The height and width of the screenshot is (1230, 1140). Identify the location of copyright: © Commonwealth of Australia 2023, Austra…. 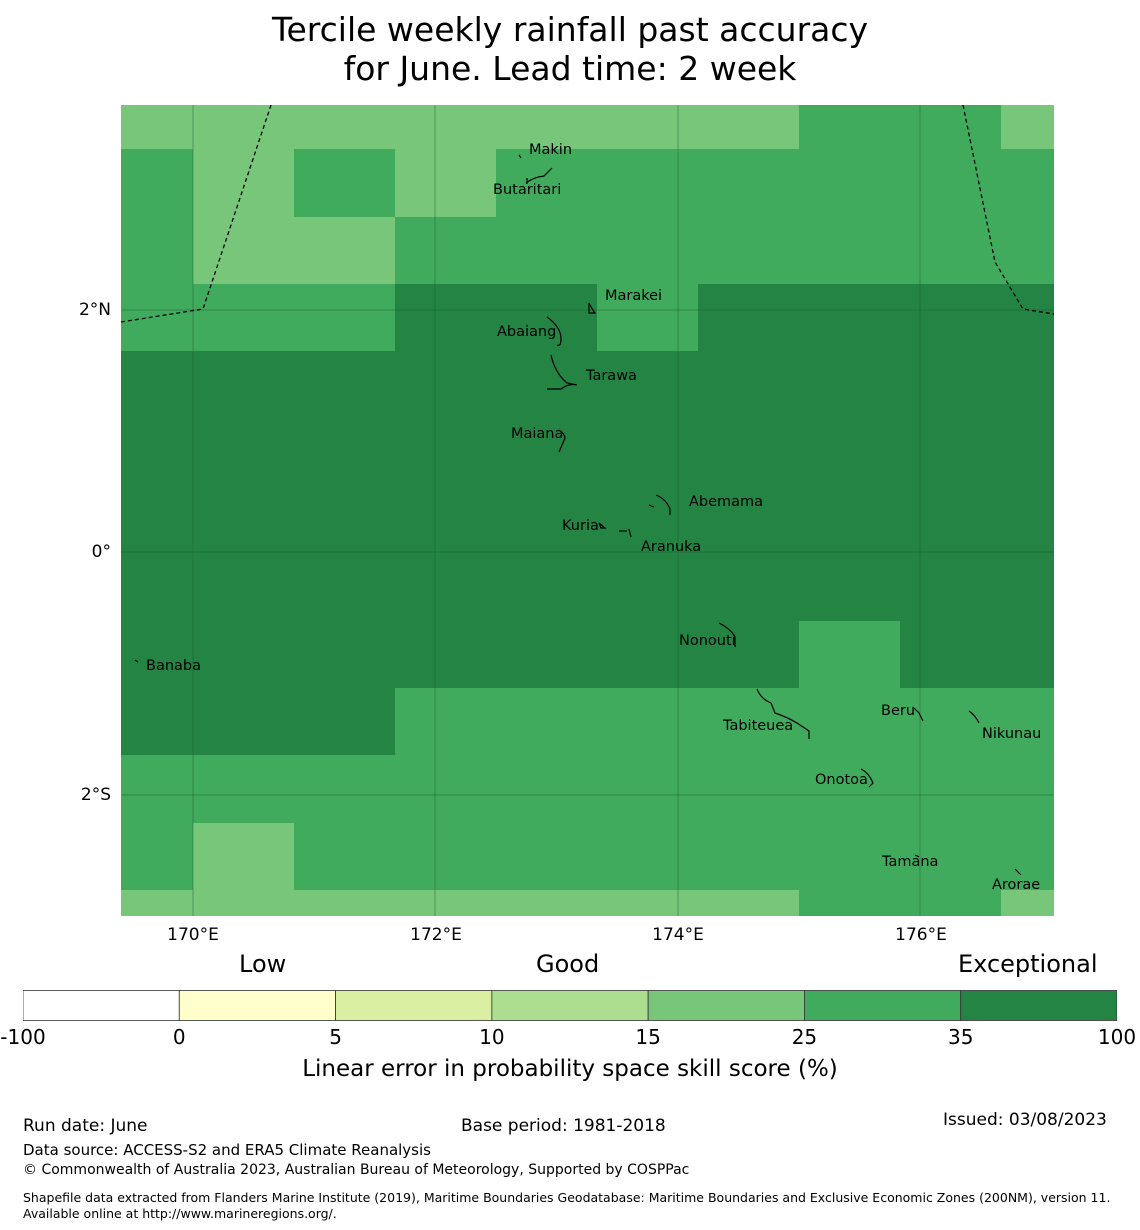
(356, 1170).